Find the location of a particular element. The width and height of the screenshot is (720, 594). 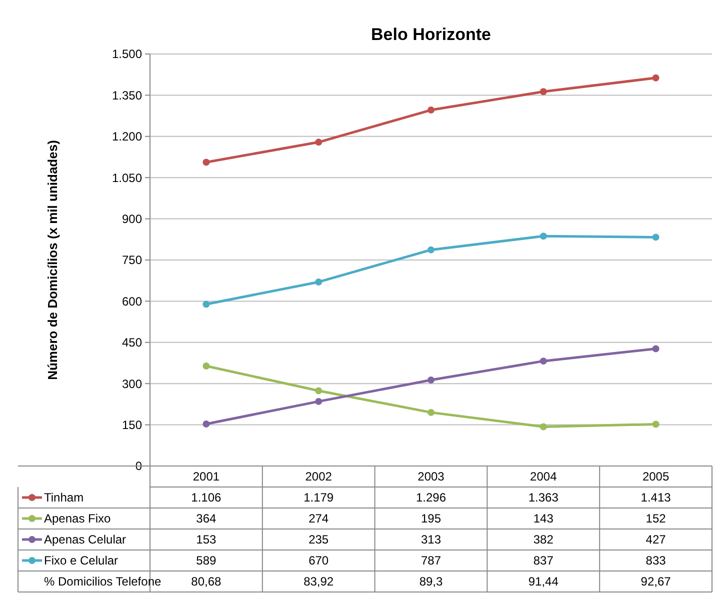

data-label: 589 is located at coordinates (206, 561).